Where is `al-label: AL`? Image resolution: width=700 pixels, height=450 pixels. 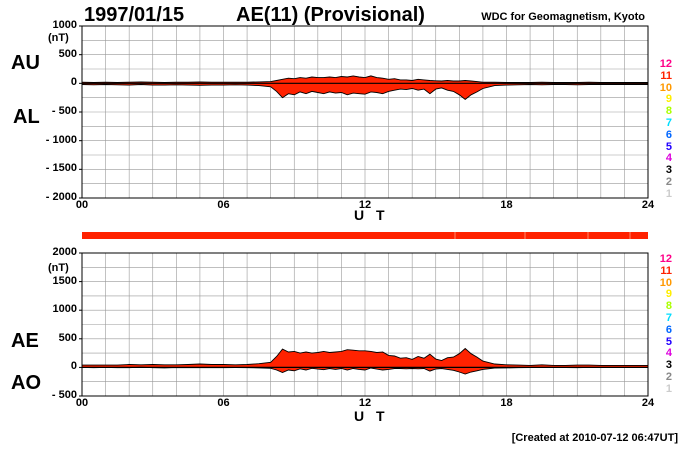
al-label: AL is located at coordinates (26, 117).